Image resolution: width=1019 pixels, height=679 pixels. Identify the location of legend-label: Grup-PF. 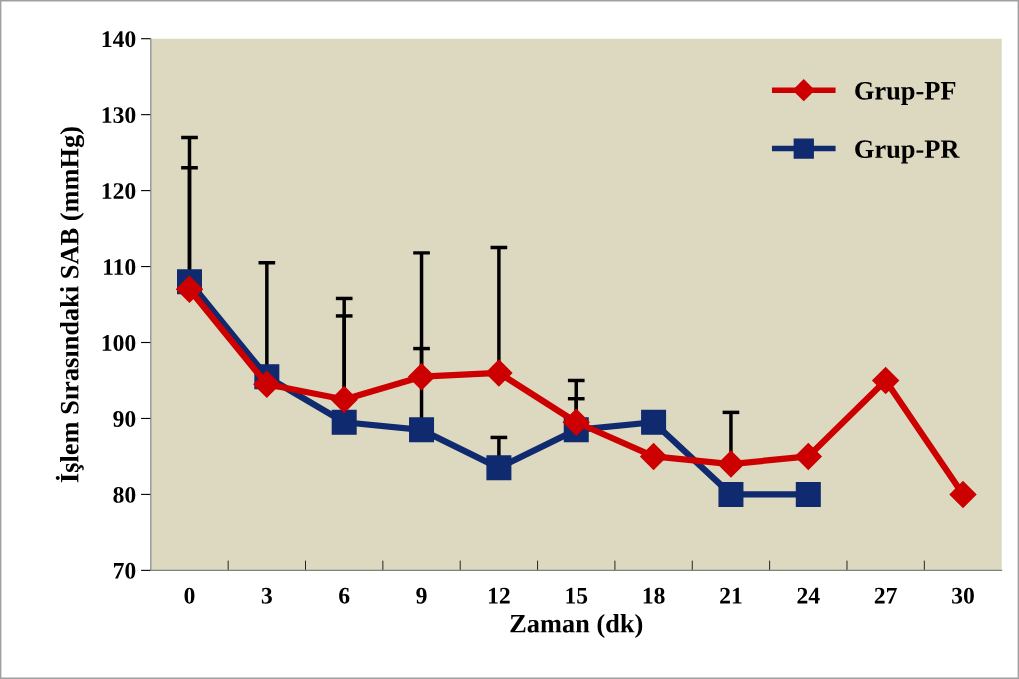
(905, 93).